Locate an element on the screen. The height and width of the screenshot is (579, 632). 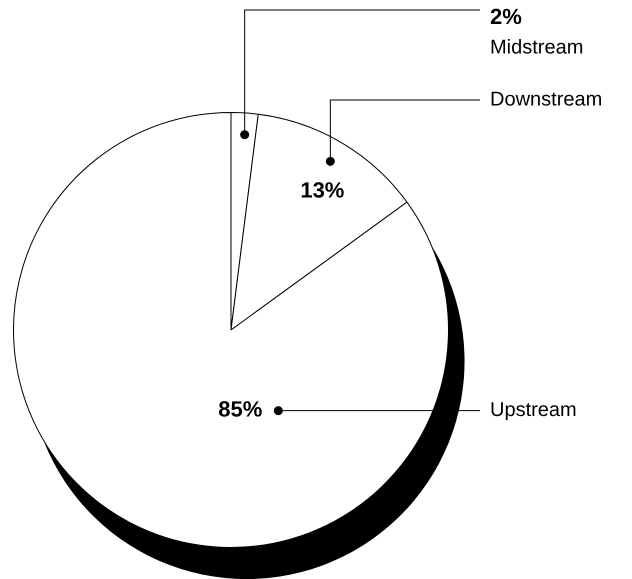
data-label: 13% is located at coordinates (322, 189).